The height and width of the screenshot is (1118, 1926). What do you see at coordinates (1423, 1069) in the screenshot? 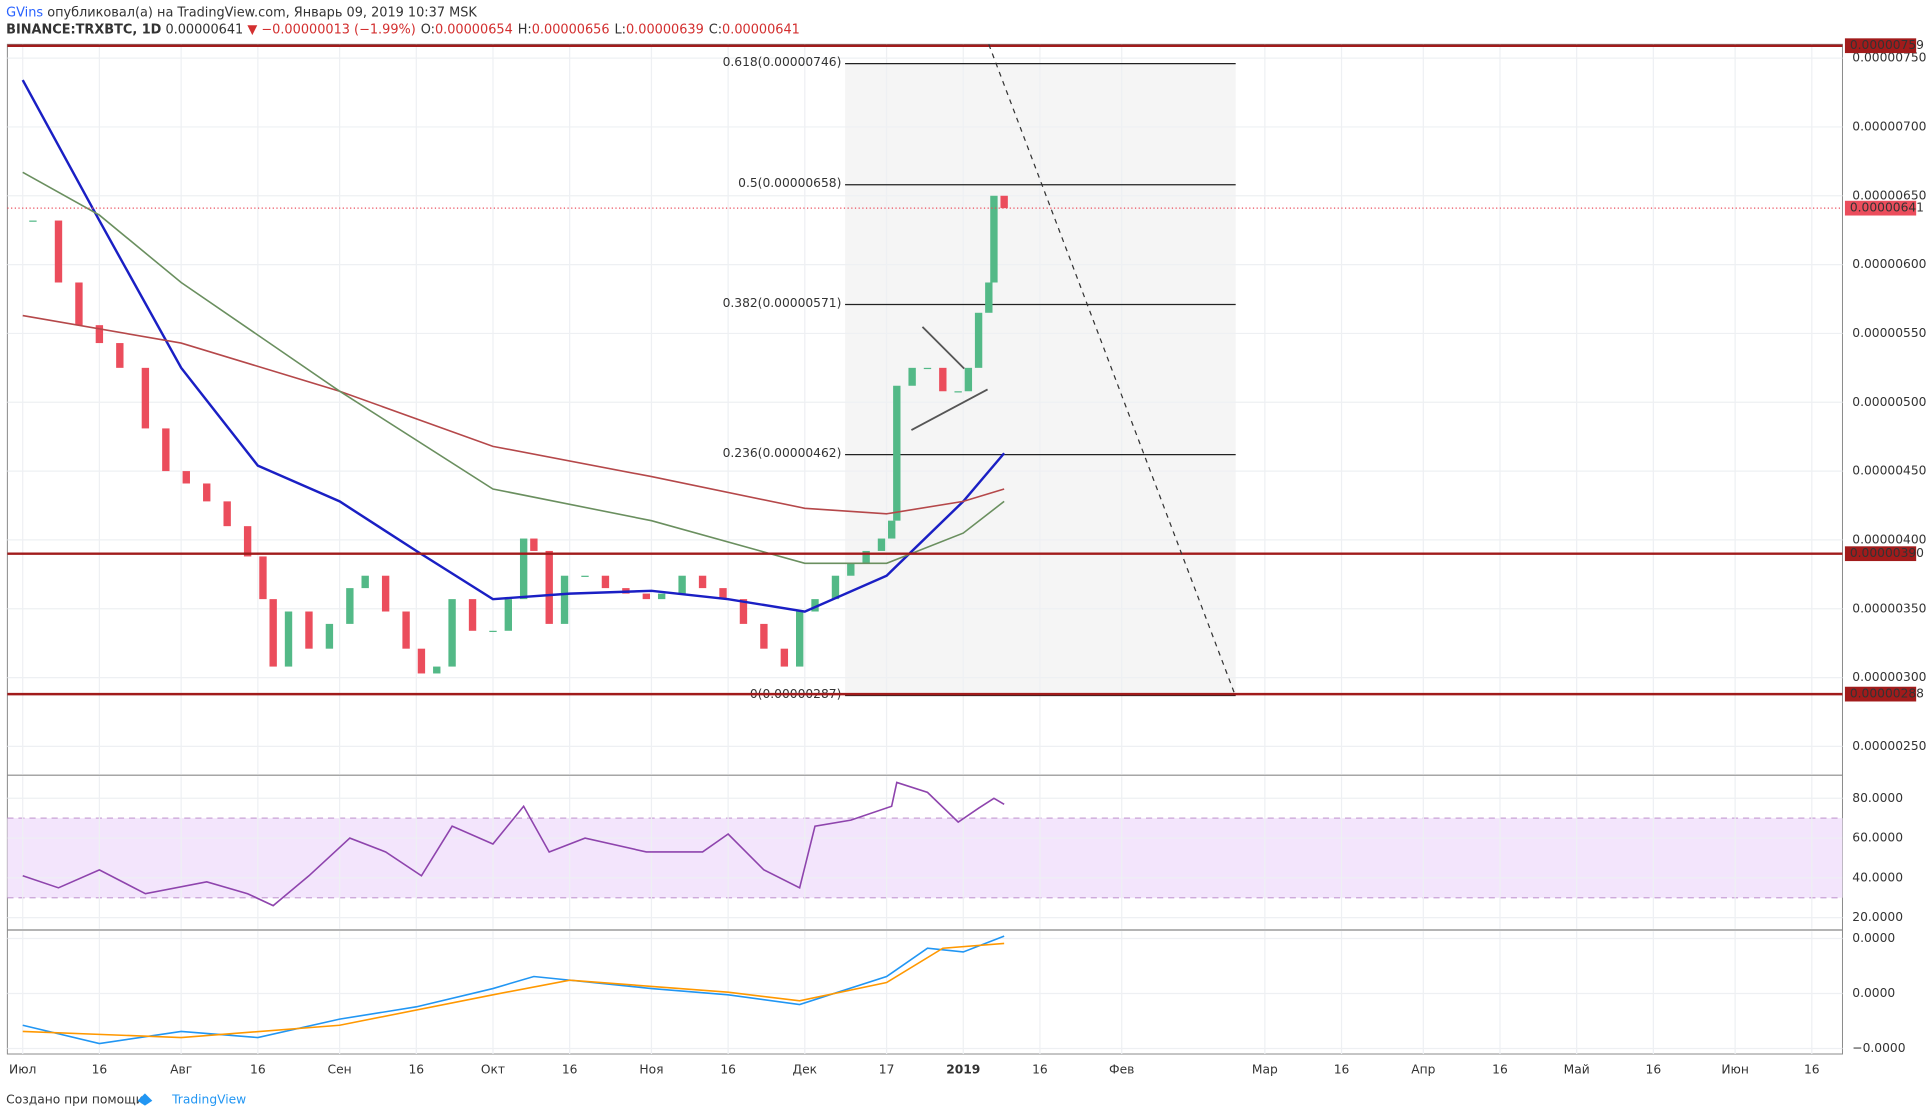
I see `x-tick-label: Апр` at bounding box center [1423, 1069].